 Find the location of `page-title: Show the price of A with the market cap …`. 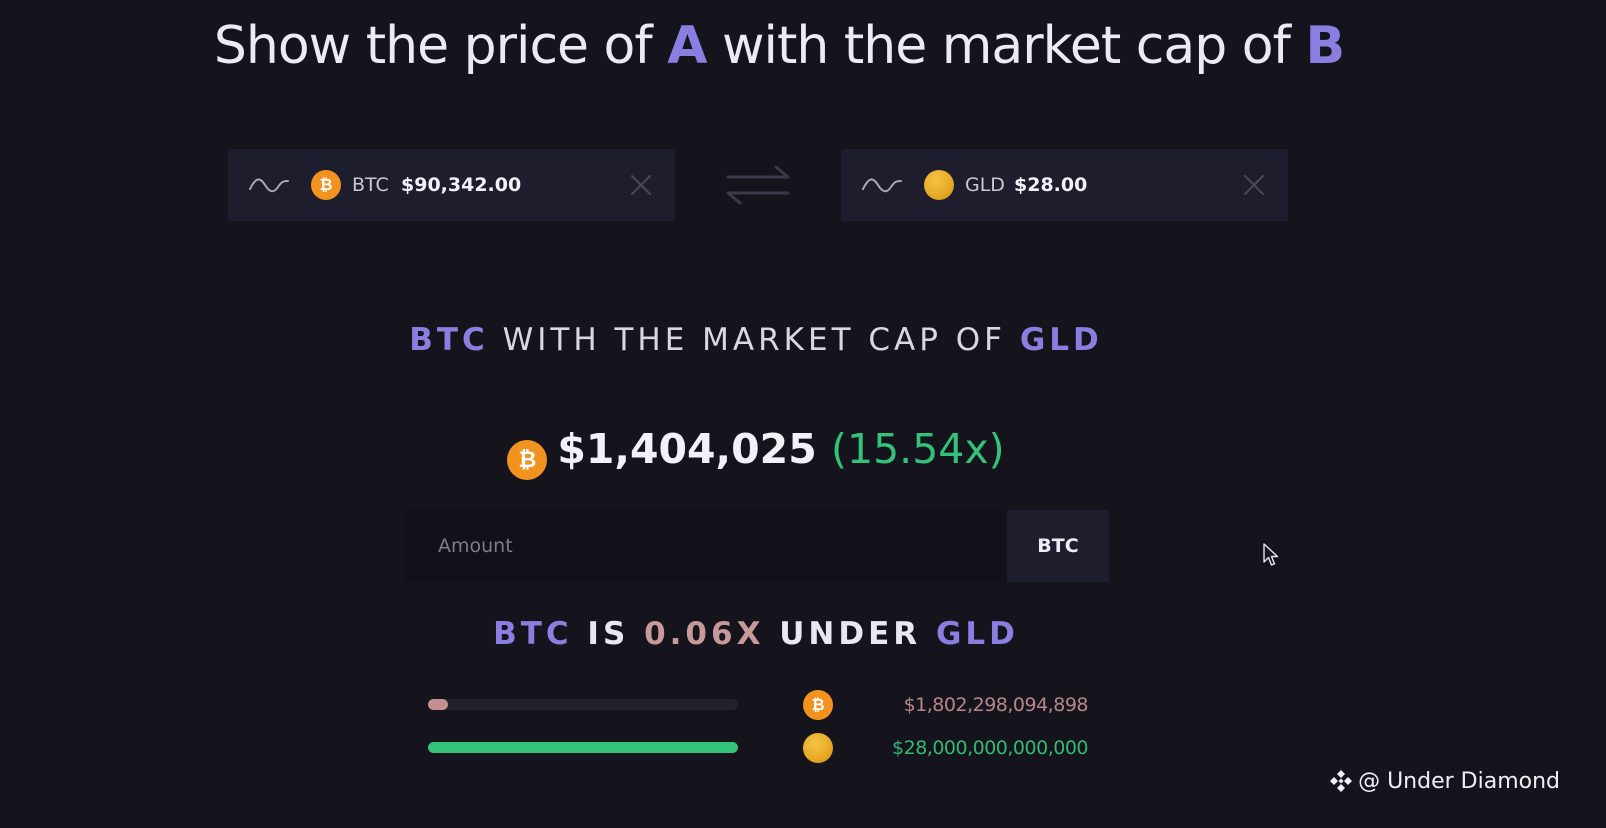

page-title: Show the price of A with the market cap … is located at coordinates (779, 46).